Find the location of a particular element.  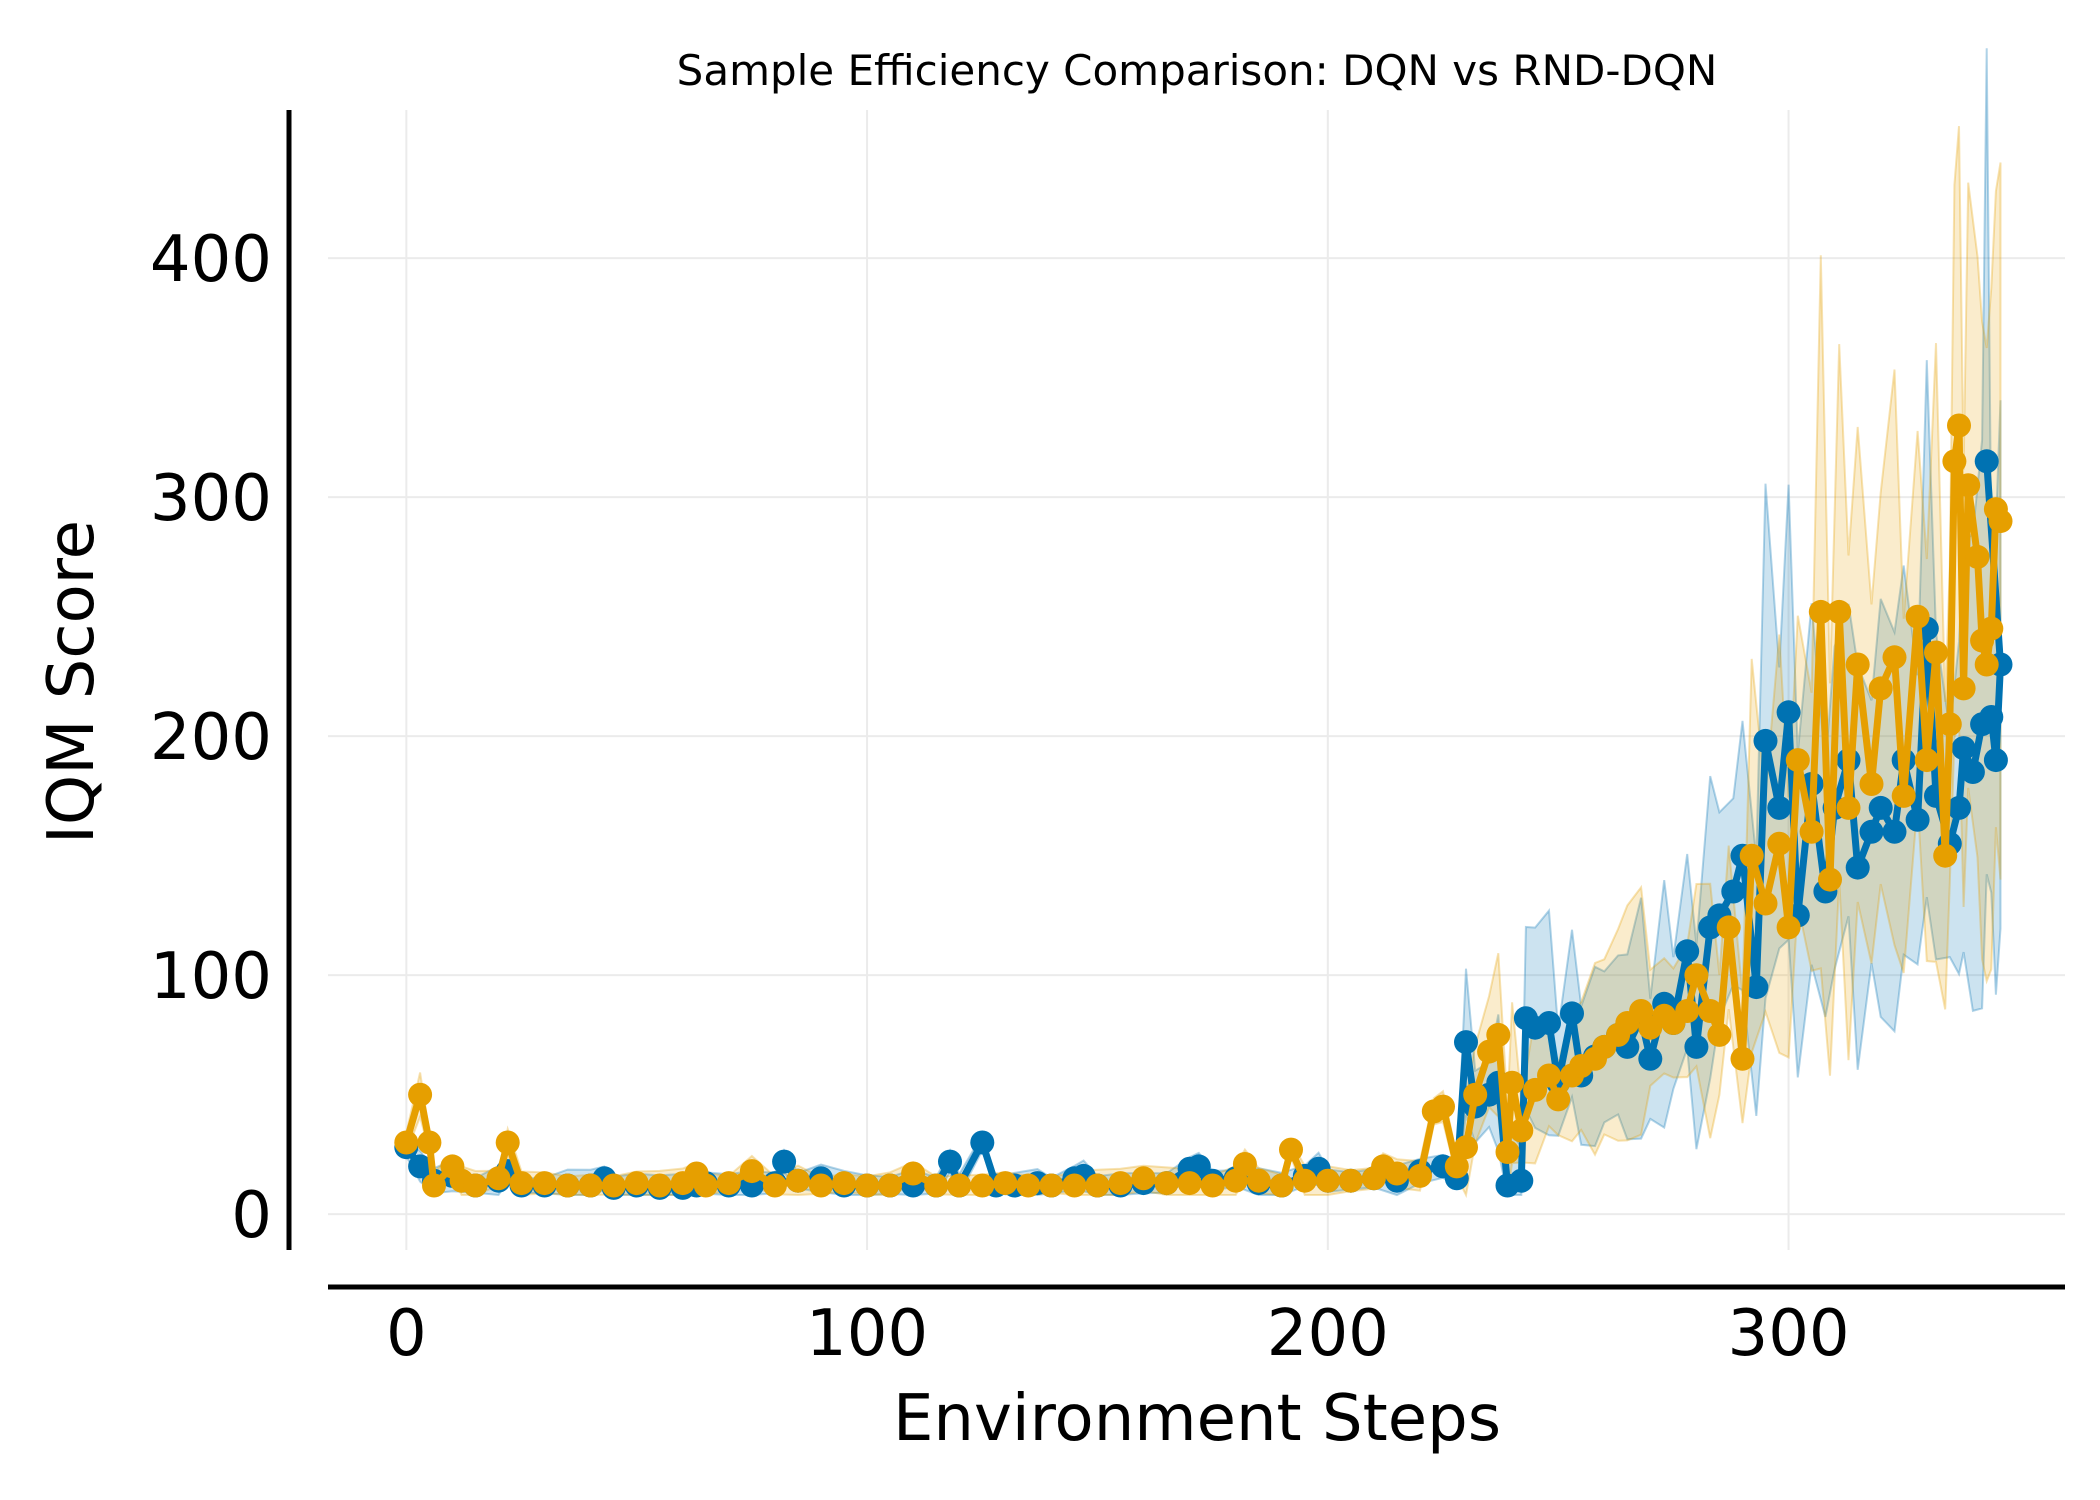

y-tick-label: 300 is located at coordinates (211, 499).